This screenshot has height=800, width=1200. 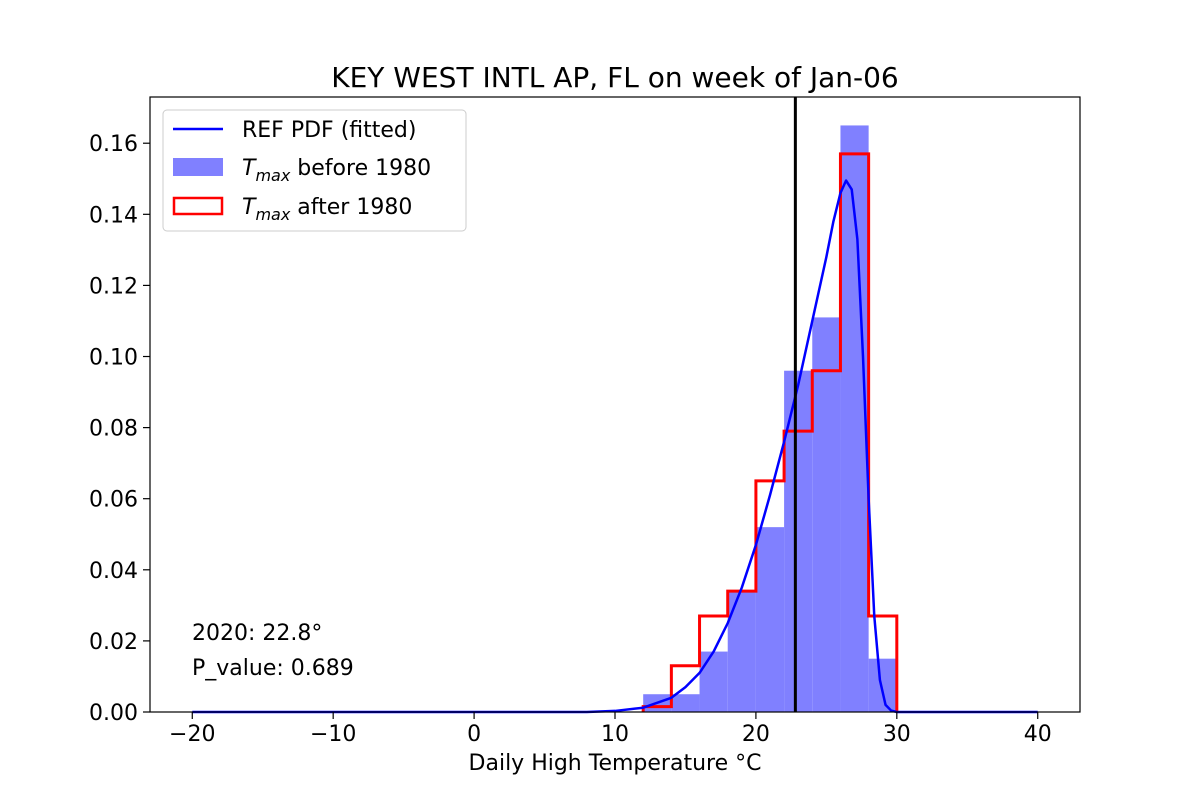 I want to click on y-tick-label: 0.10, so click(x=113, y=358).